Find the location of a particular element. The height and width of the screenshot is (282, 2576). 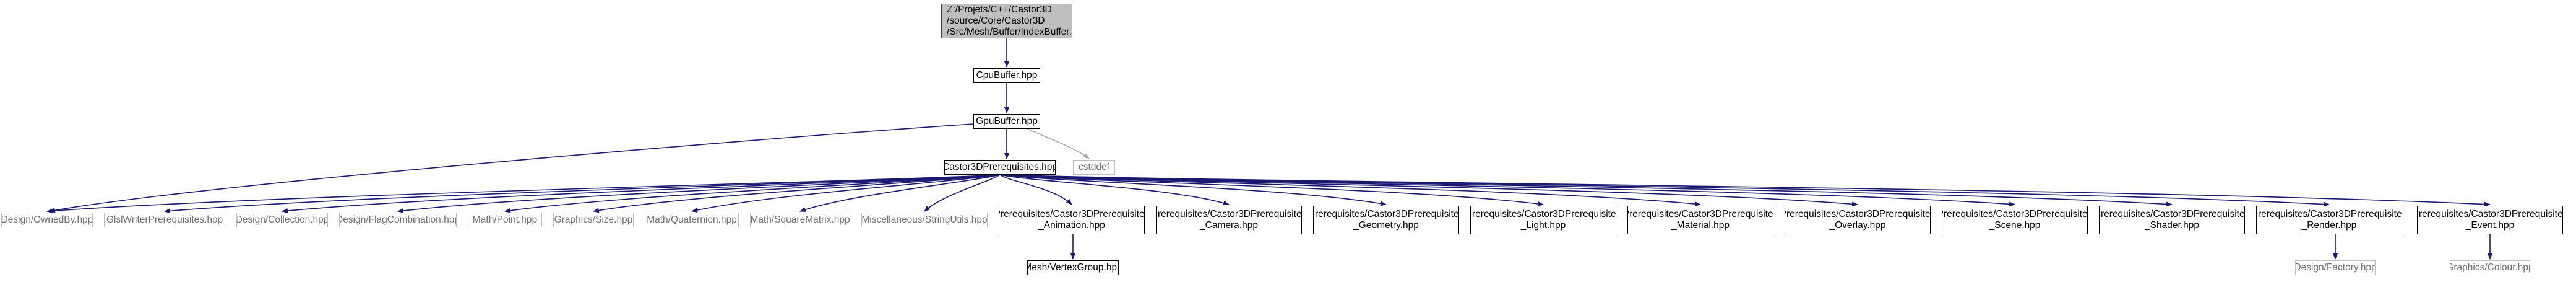

node-size: Graphics/Size.hpp is located at coordinates (593, 220).